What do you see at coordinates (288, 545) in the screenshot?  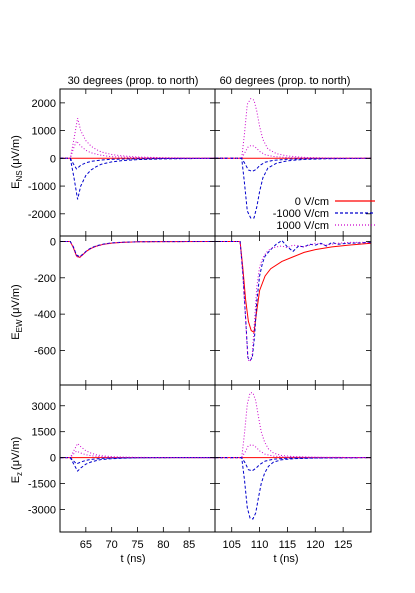 I see `x-tick-label: 115` at bounding box center [288, 545].